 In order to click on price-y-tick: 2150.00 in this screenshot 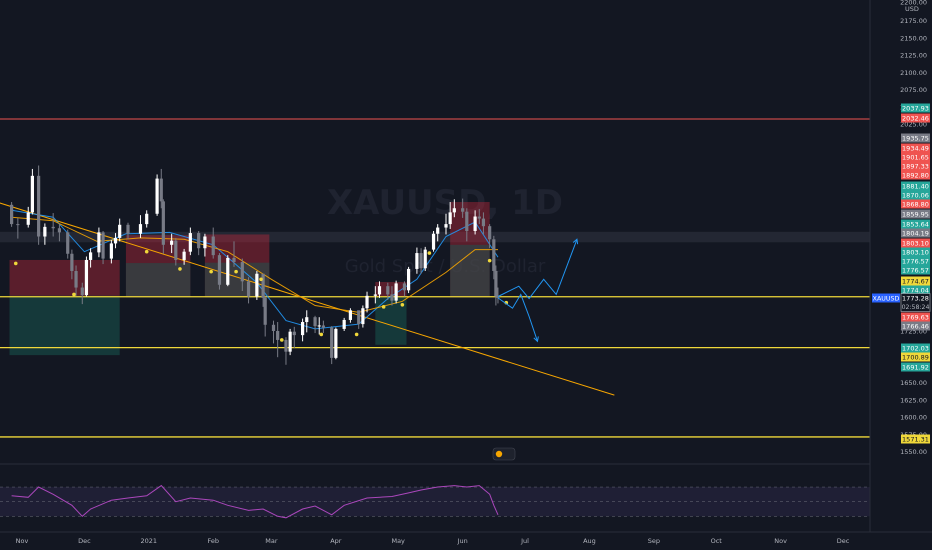, I will do `click(913, 38)`.